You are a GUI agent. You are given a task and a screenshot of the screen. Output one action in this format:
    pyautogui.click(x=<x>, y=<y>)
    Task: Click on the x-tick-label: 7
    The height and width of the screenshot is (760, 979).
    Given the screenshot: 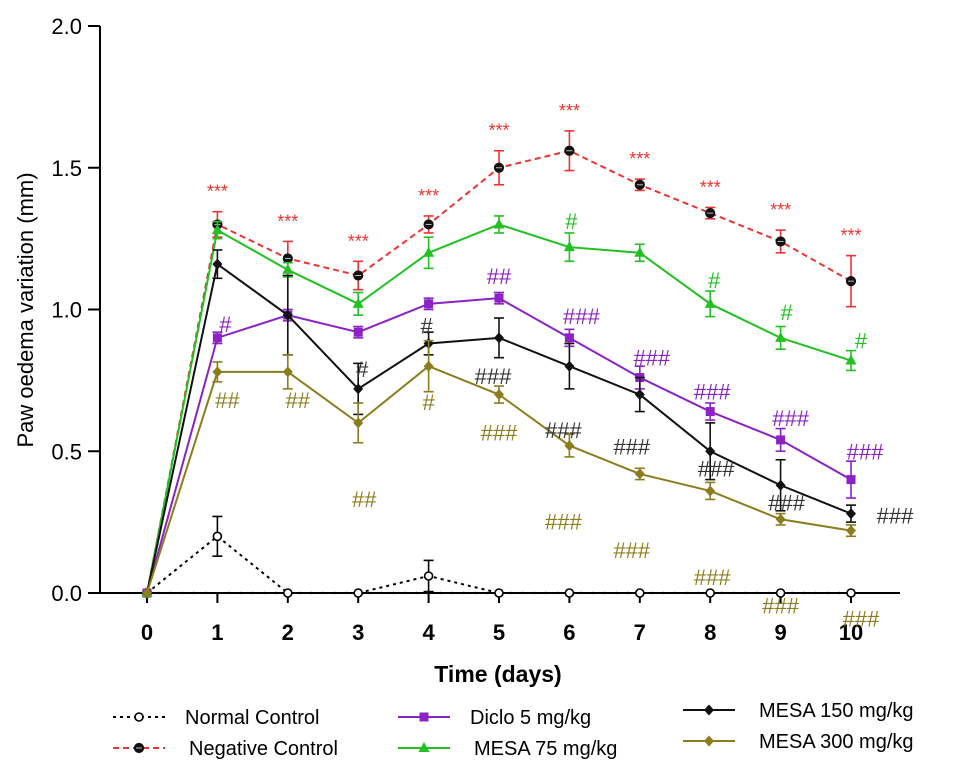 What is the action you would take?
    pyautogui.click(x=640, y=632)
    